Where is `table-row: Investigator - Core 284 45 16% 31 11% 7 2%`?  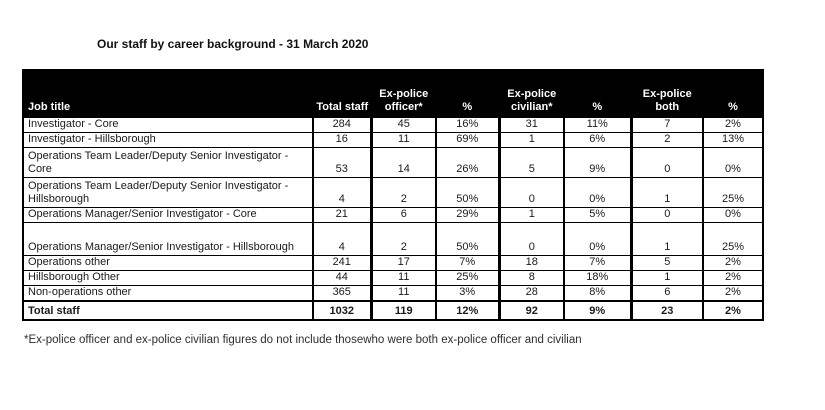
table-row: Investigator - Core 284 45 16% 31 11% 7 2% is located at coordinates (393, 124).